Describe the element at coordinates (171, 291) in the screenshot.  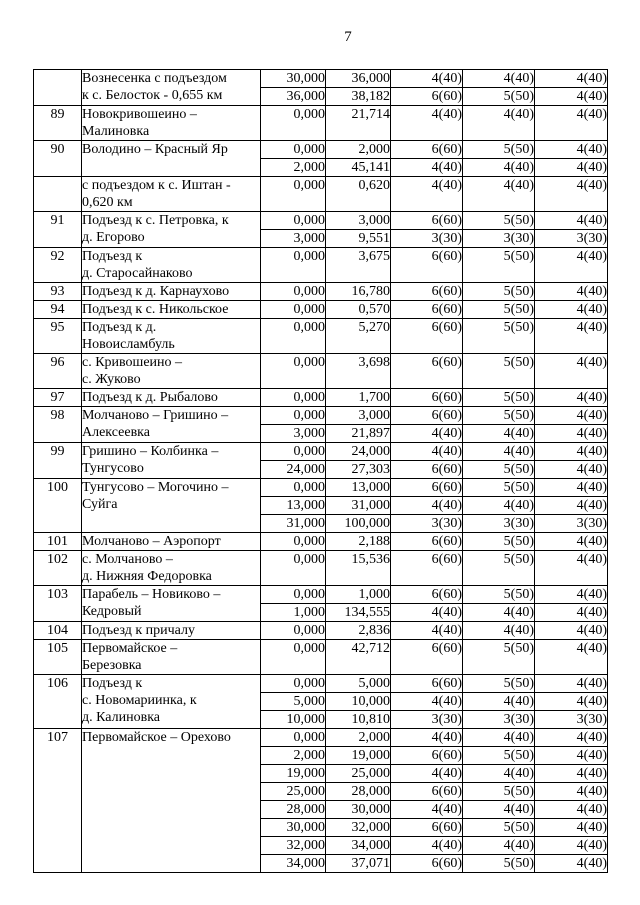
I see `road-name-cell: Подъезд к д. Карнаухово` at that location.